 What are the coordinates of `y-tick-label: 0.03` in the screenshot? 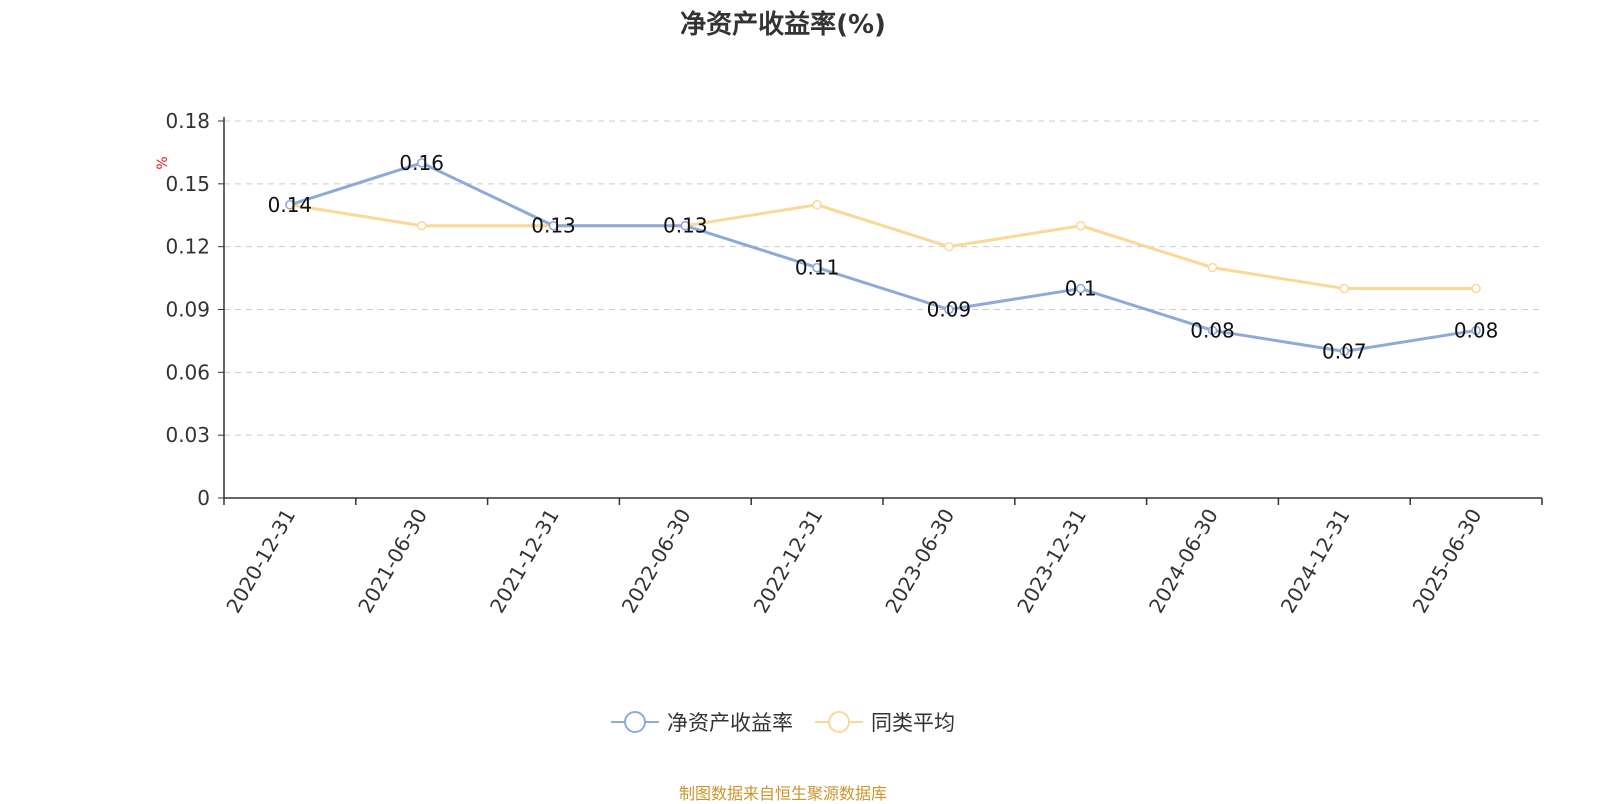 It's located at (187, 435).